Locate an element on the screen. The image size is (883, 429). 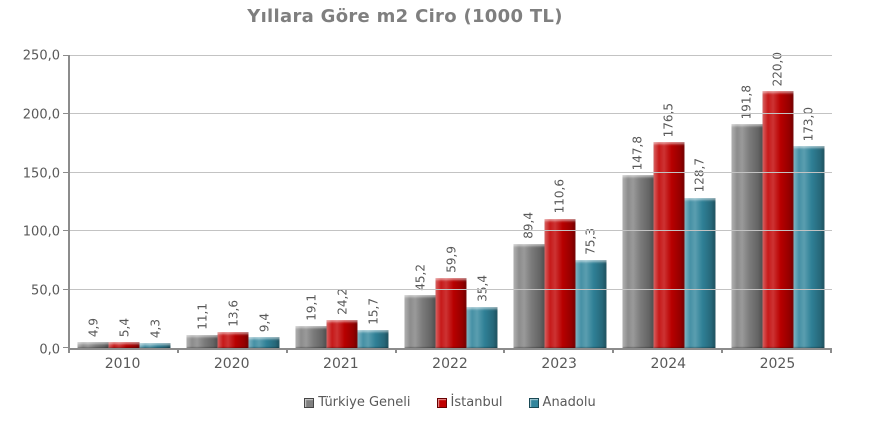
legend-item: İstanbul is located at coordinates (469, 402).